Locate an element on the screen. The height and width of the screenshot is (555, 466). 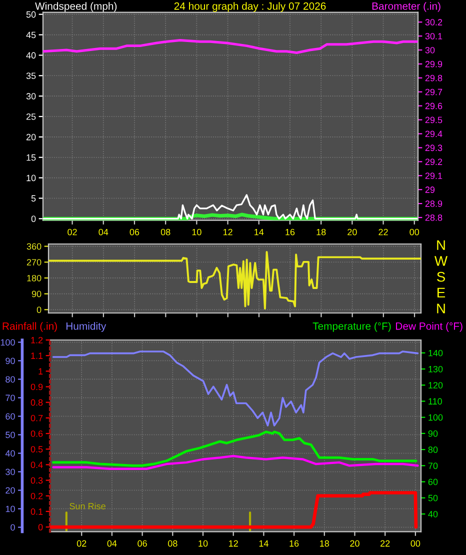
ref-line-label: Sun Rise is located at coordinates (88, 506).